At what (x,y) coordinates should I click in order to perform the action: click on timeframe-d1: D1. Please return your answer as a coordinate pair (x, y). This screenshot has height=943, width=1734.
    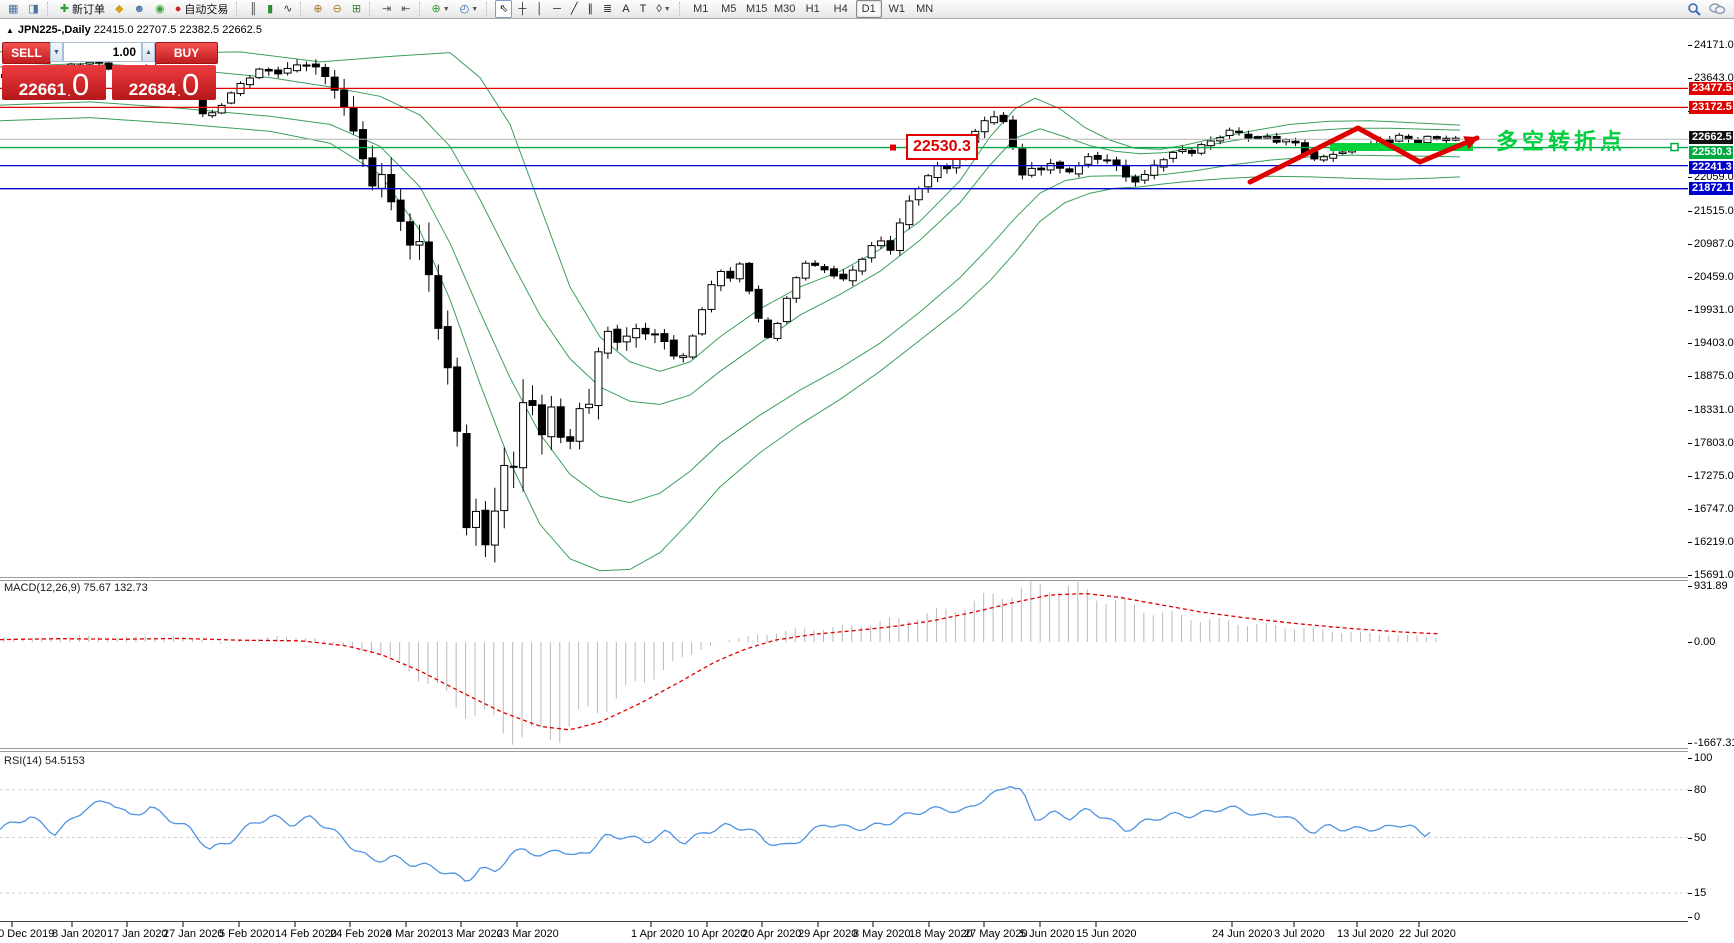
    Looking at the image, I should click on (868, 9).